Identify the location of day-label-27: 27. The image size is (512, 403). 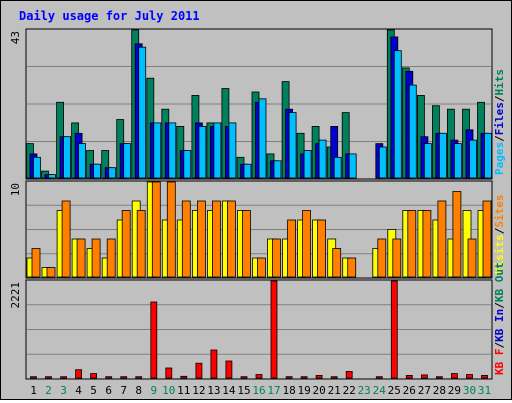
(424, 390).